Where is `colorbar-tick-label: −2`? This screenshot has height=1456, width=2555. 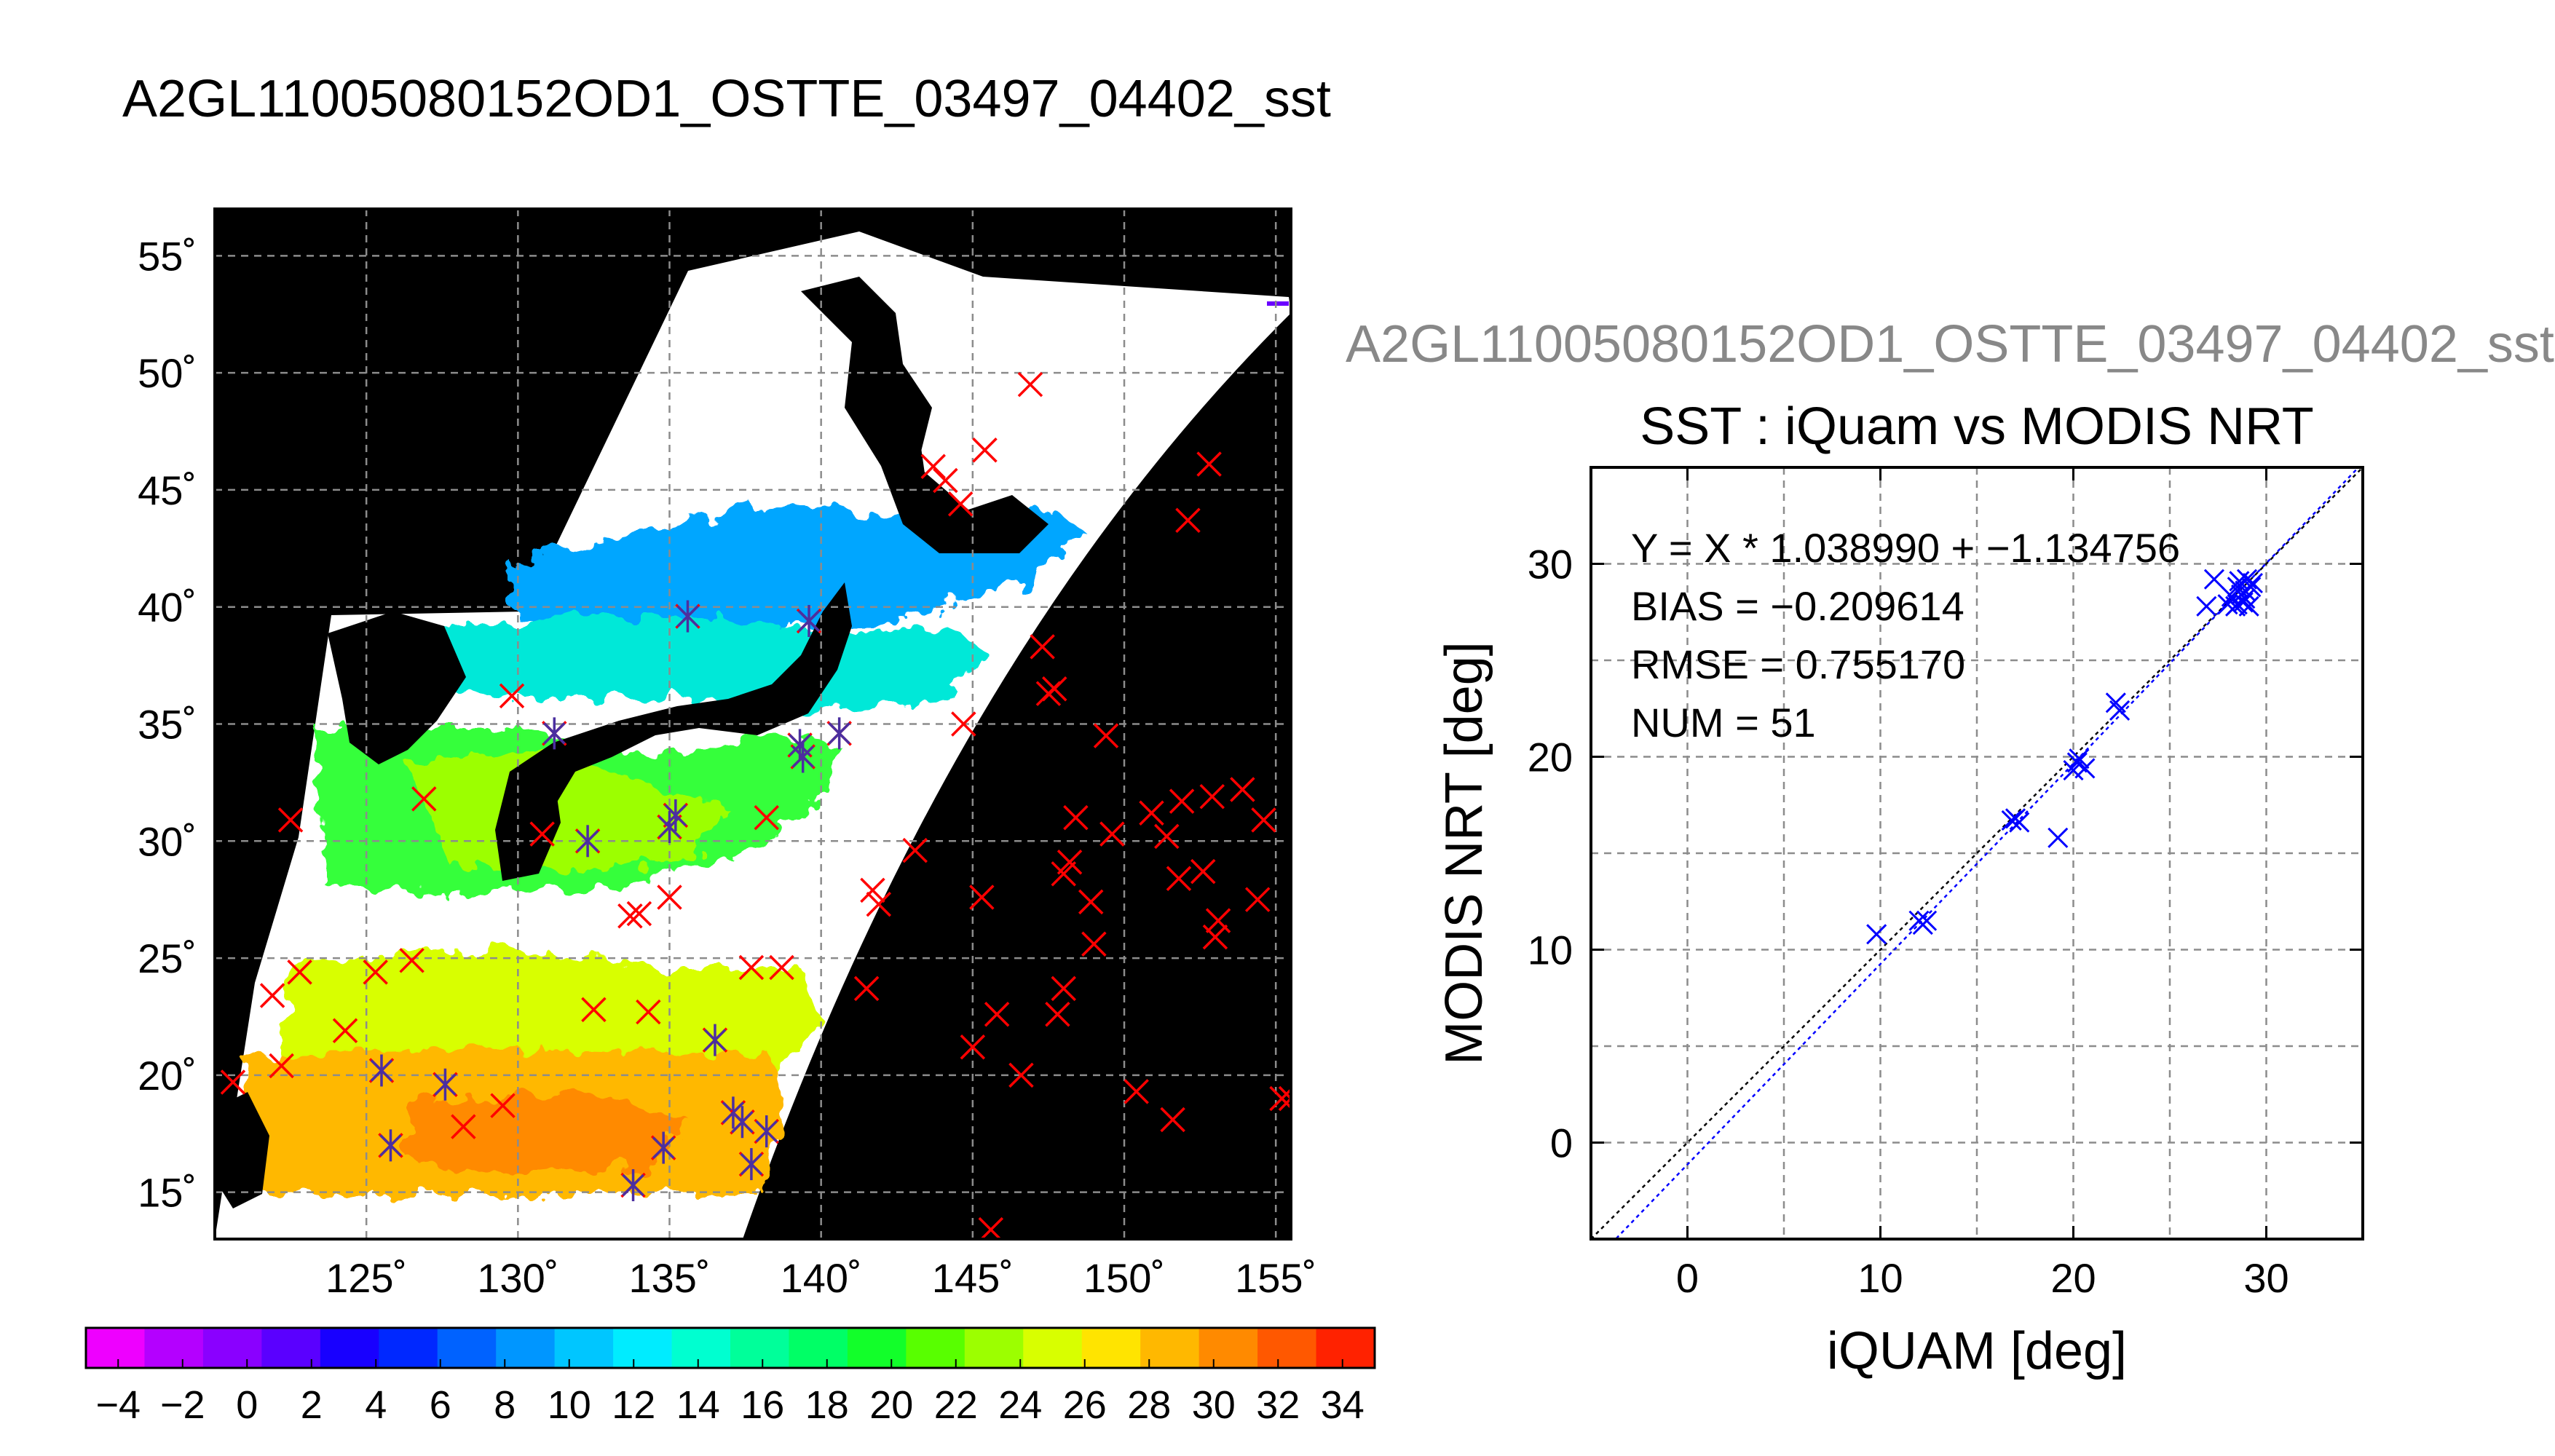 colorbar-tick-label: −2 is located at coordinates (182, 1405).